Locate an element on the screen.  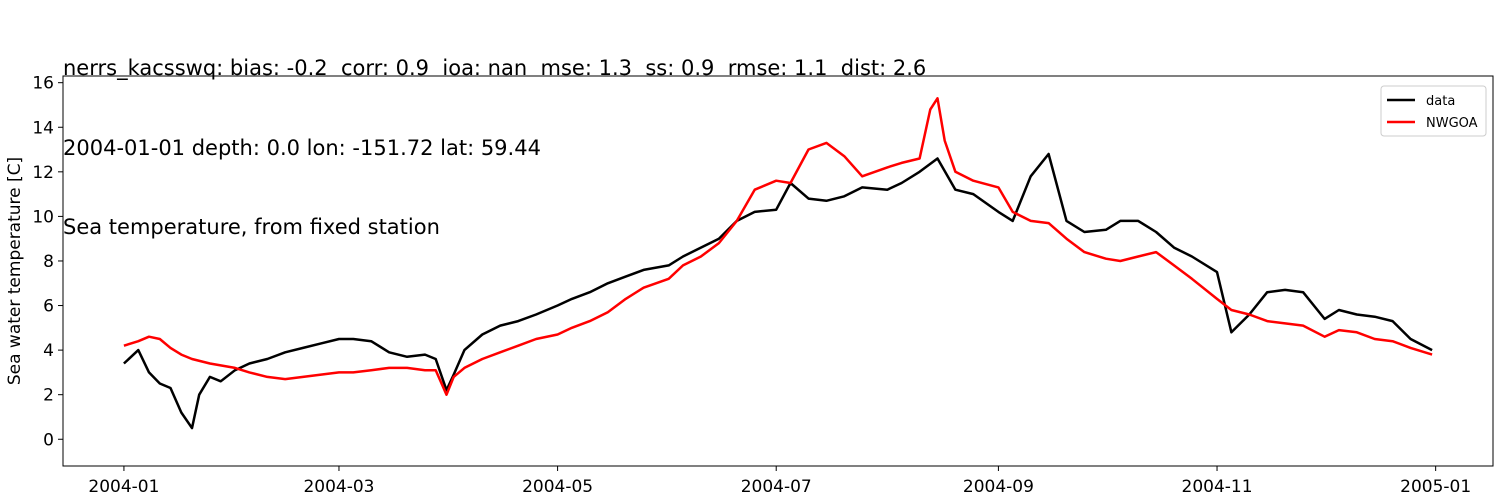
y-tick-label: 0 is located at coordinates (48, 440).